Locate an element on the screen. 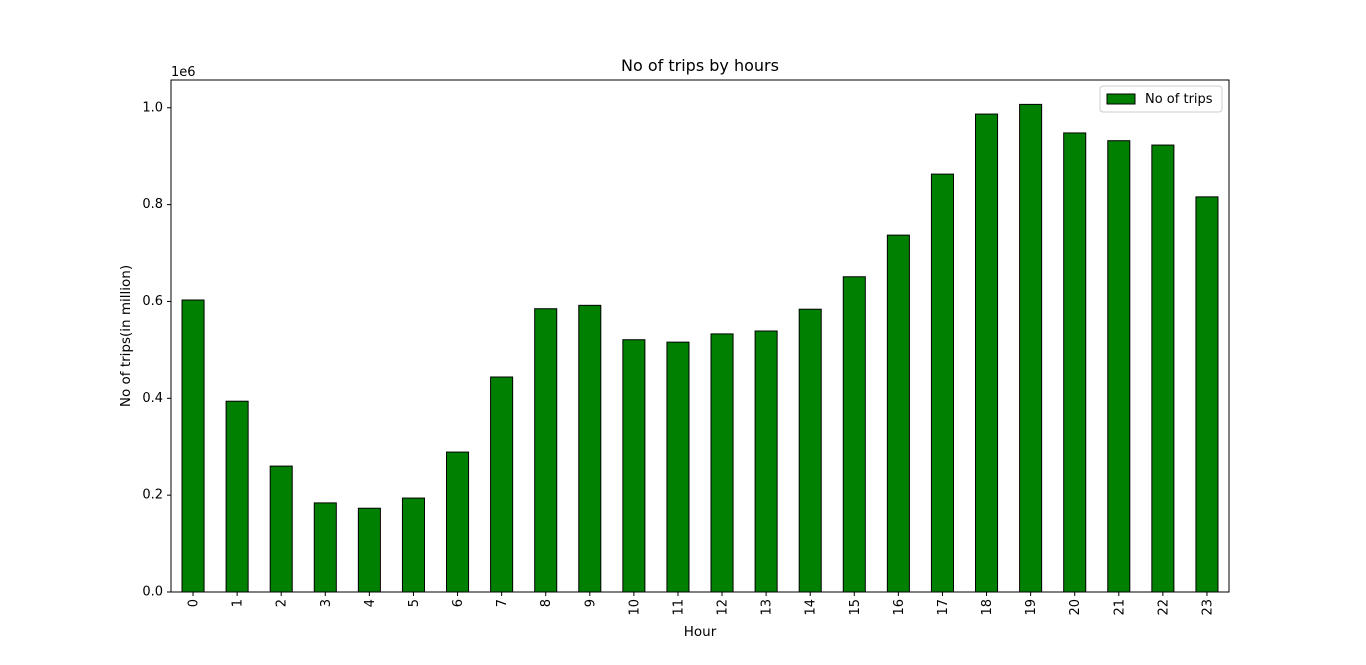 The image size is (1366, 665). y-offset-text: 1e6 is located at coordinates (183, 72).